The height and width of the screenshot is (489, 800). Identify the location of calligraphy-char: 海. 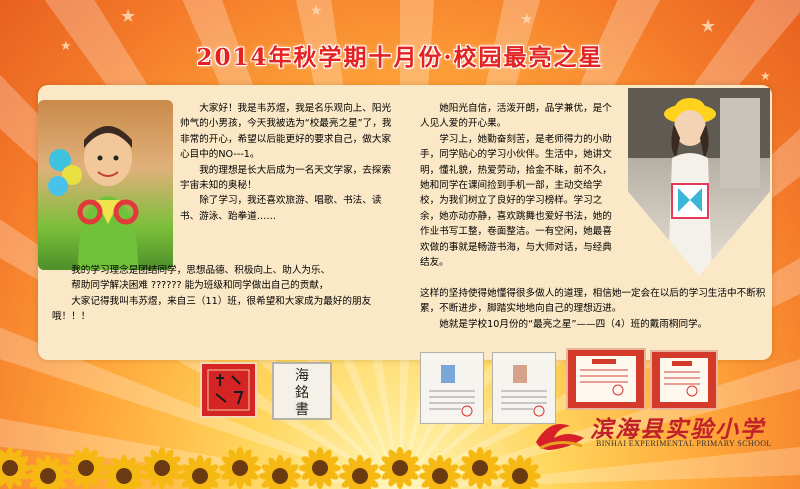
(302, 376).